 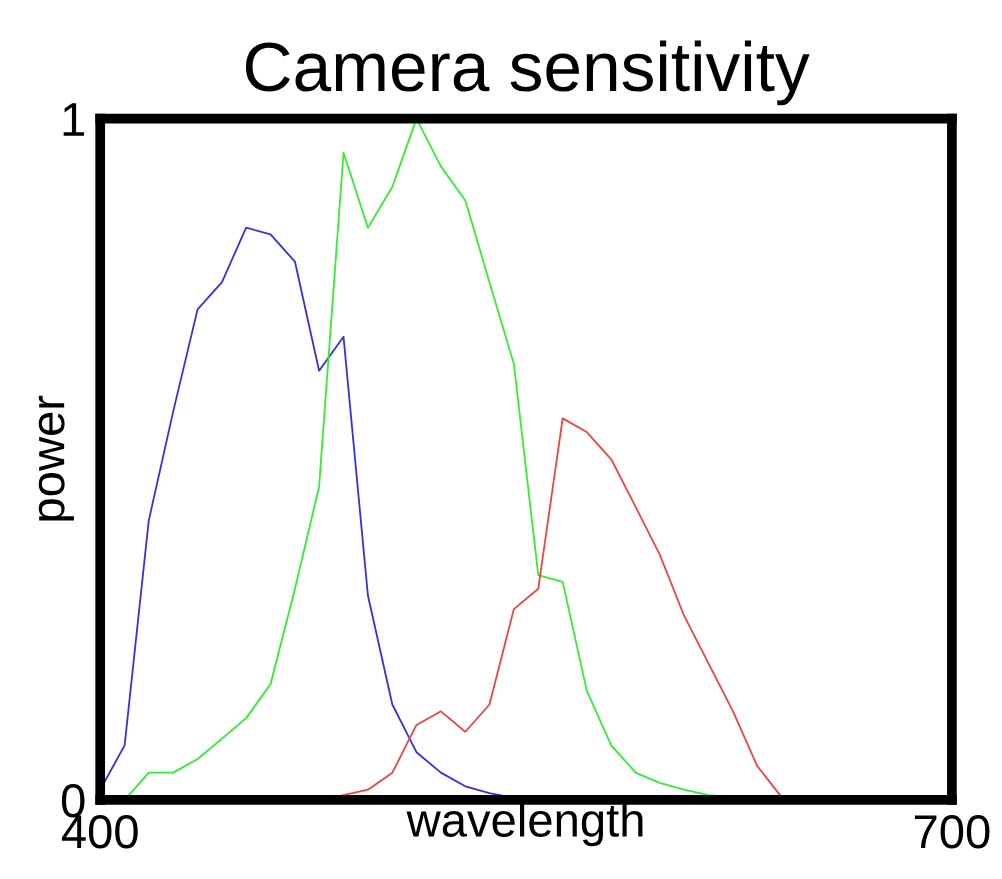 What do you see at coordinates (952, 832) in the screenshot?
I see `x-tick-label: 700` at bounding box center [952, 832].